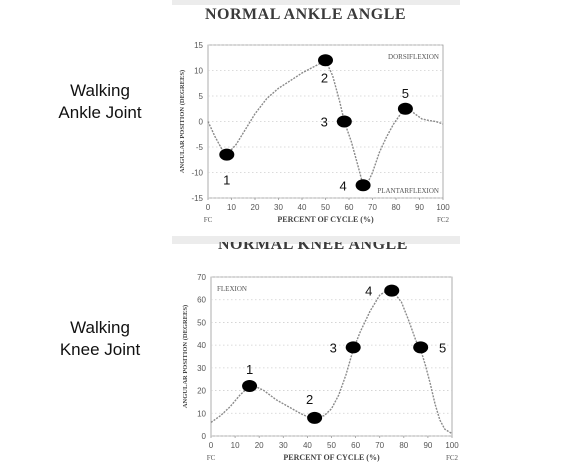  What do you see at coordinates (197, 173) in the screenshot?
I see `ankle-ytick-label: -10` at bounding box center [197, 173].